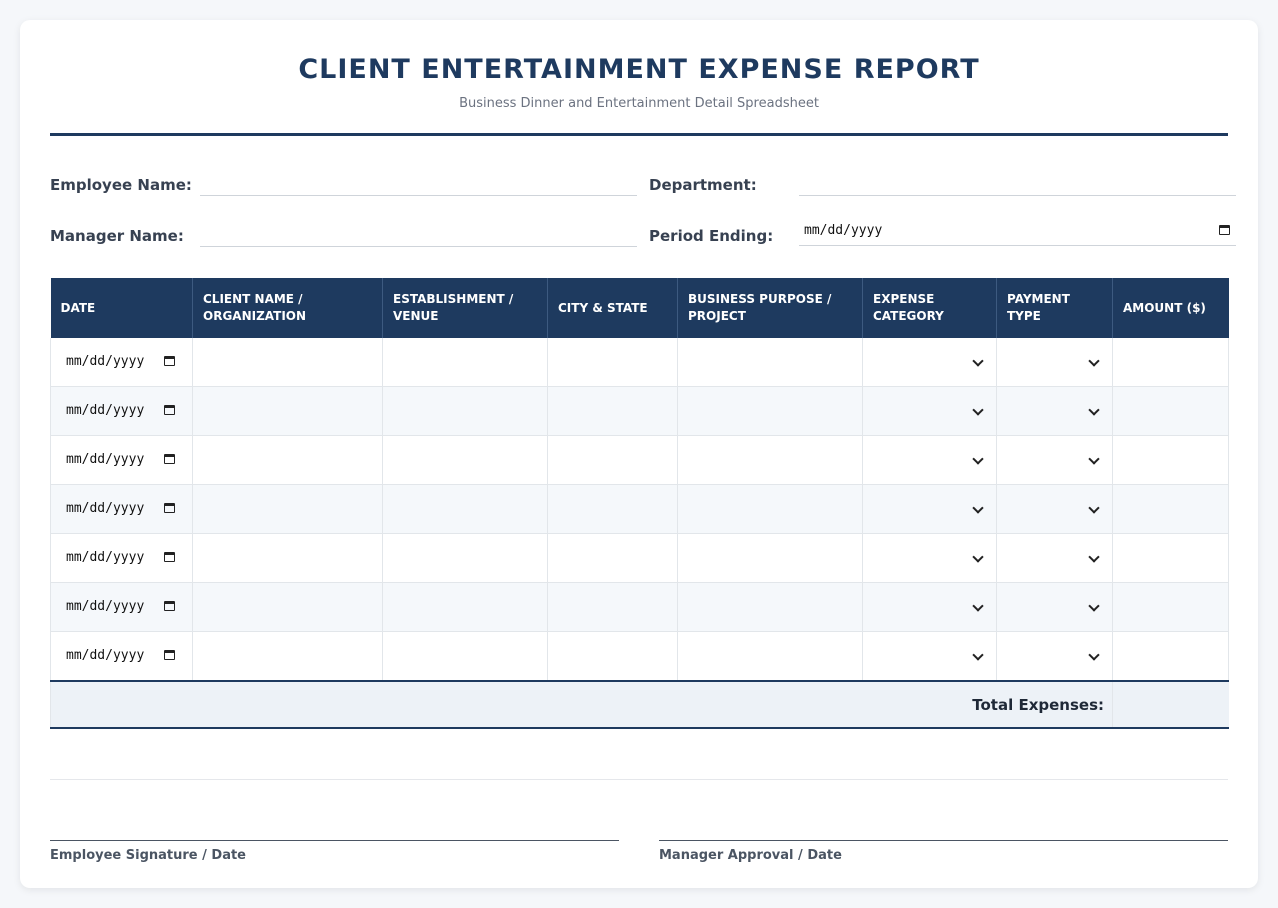 The image size is (1278, 908). Describe the element at coordinates (465, 308) in the screenshot. I see `column-header-venue: ESTABLISHMENT / VENUE` at that location.